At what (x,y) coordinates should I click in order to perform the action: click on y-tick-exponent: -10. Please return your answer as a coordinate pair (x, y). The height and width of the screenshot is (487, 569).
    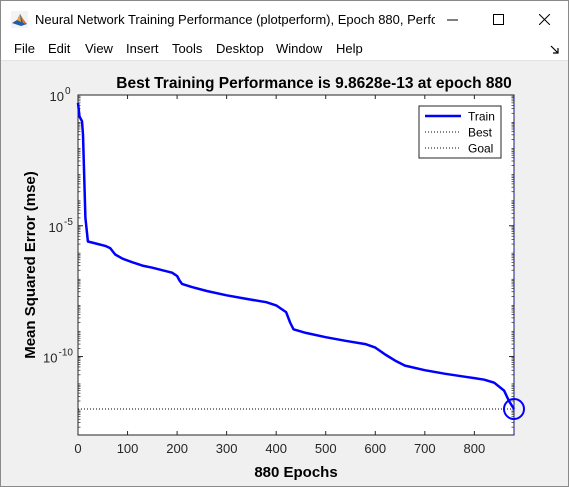
    Looking at the image, I should click on (66, 353).